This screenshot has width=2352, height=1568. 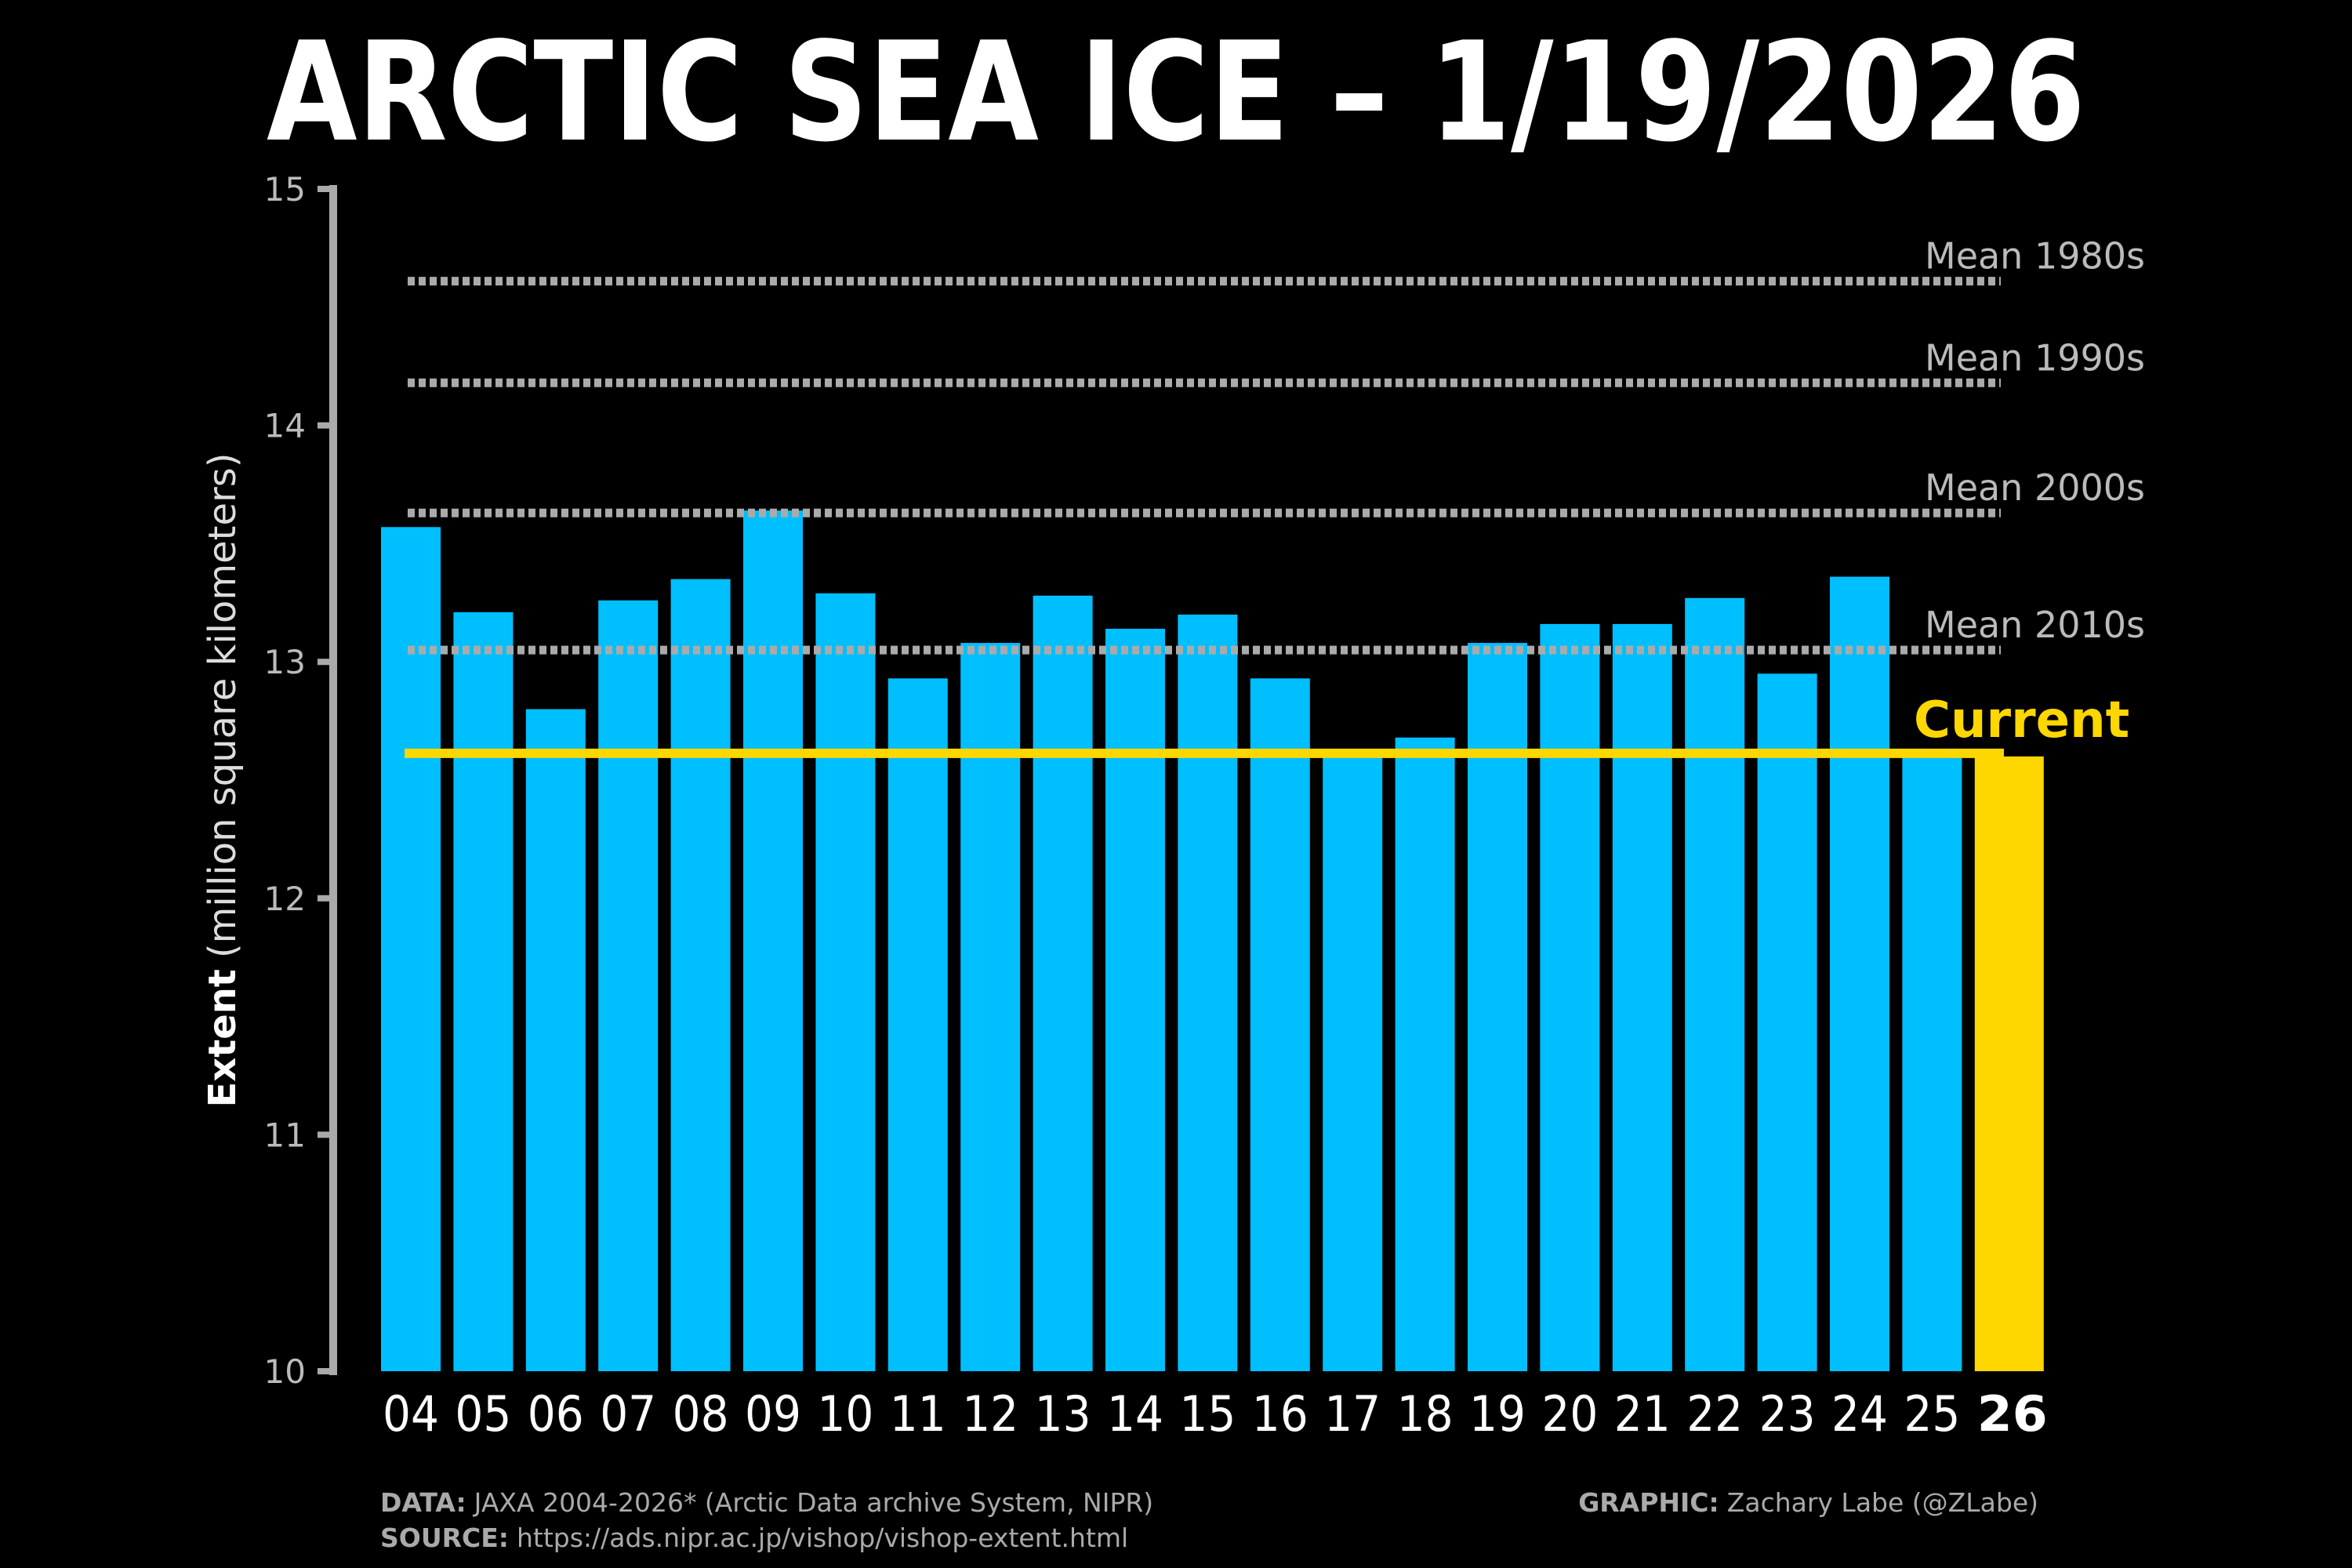 What do you see at coordinates (223, 1038) in the screenshot?
I see `y-axis-label-bold: Extent` at bounding box center [223, 1038].